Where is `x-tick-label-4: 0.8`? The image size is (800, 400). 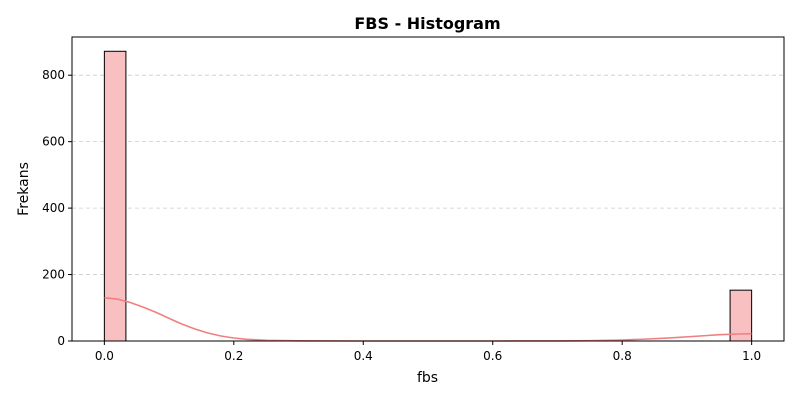
x-tick-label-4: 0.8 is located at coordinates (622, 356).